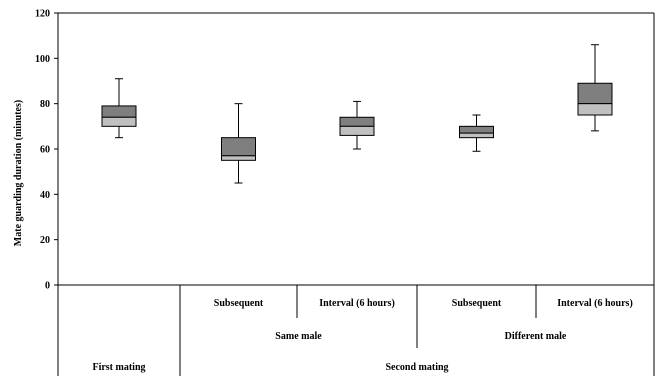  Describe the element at coordinates (595, 303) in the screenshot. I see `category-label-4: Interval (6 hours)` at that location.